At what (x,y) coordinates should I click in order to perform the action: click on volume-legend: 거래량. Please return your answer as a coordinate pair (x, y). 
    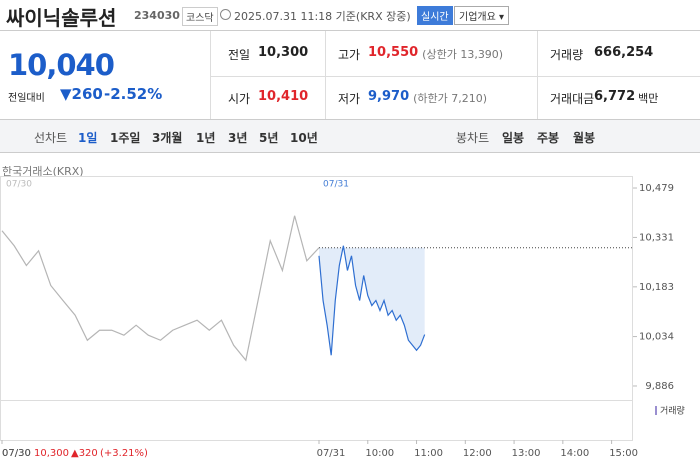
    Looking at the image, I should click on (672, 411).